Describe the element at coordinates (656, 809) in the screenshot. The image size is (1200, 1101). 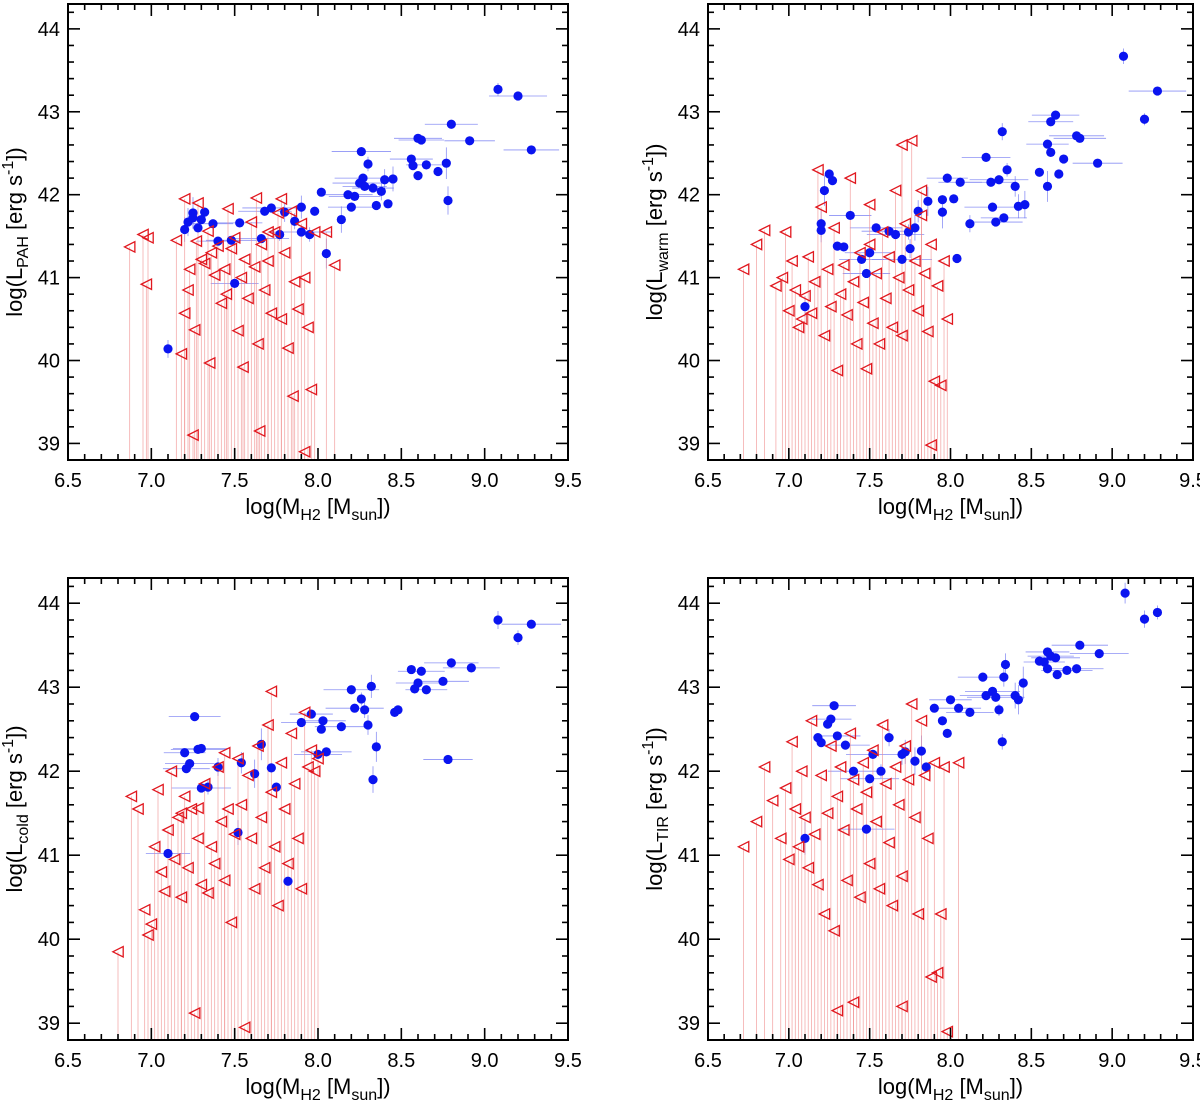
I see `y-axis-label: log(LTIR [erg s-1])` at that location.